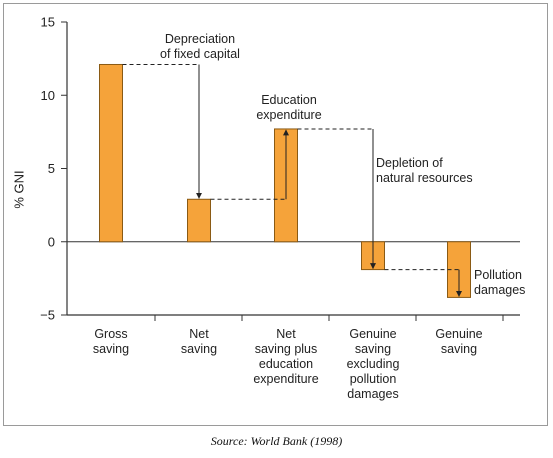  I want to click on y-tick-label: 5, so click(51, 168).